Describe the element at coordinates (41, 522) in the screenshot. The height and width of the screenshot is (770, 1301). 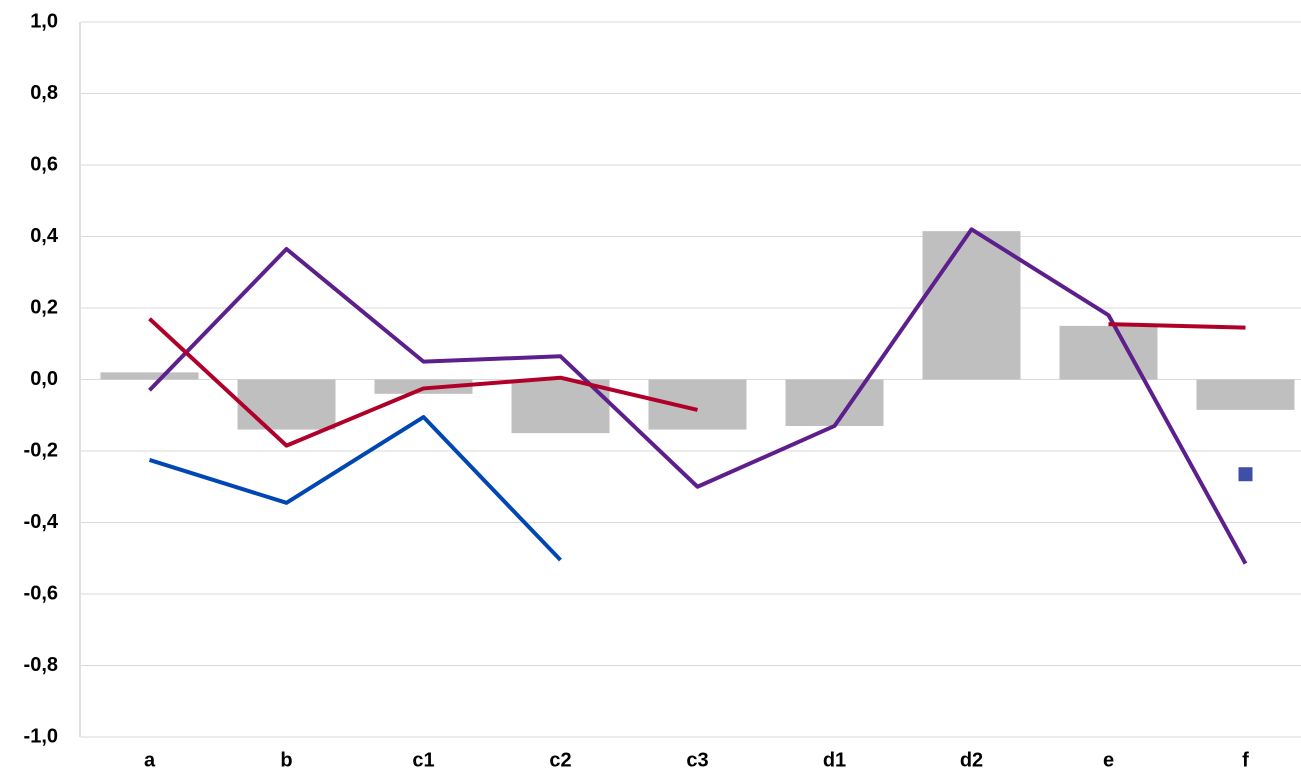
I see `y-tick-label: -0,4` at that location.